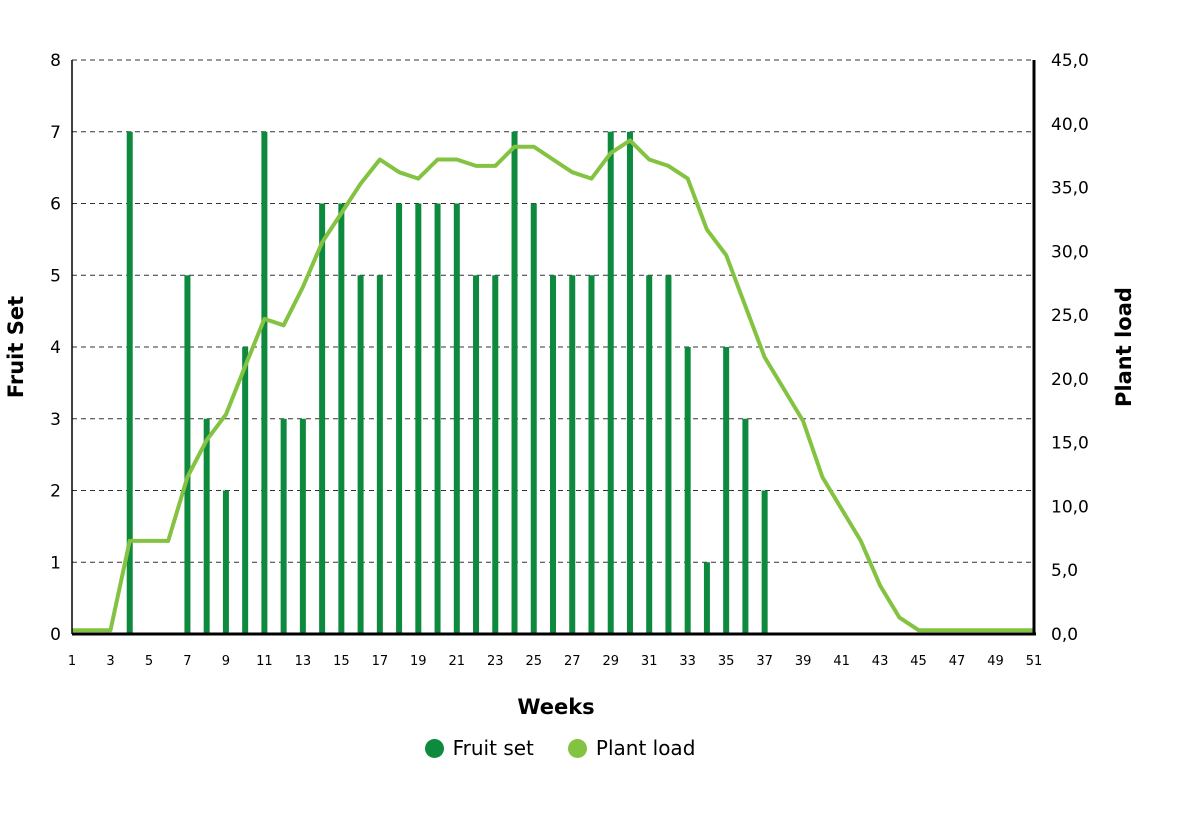 This screenshot has height=834, width=1184. Describe the element at coordinates (187, 661) in the screenshot. I see `x-tick-label: 7` at that location.